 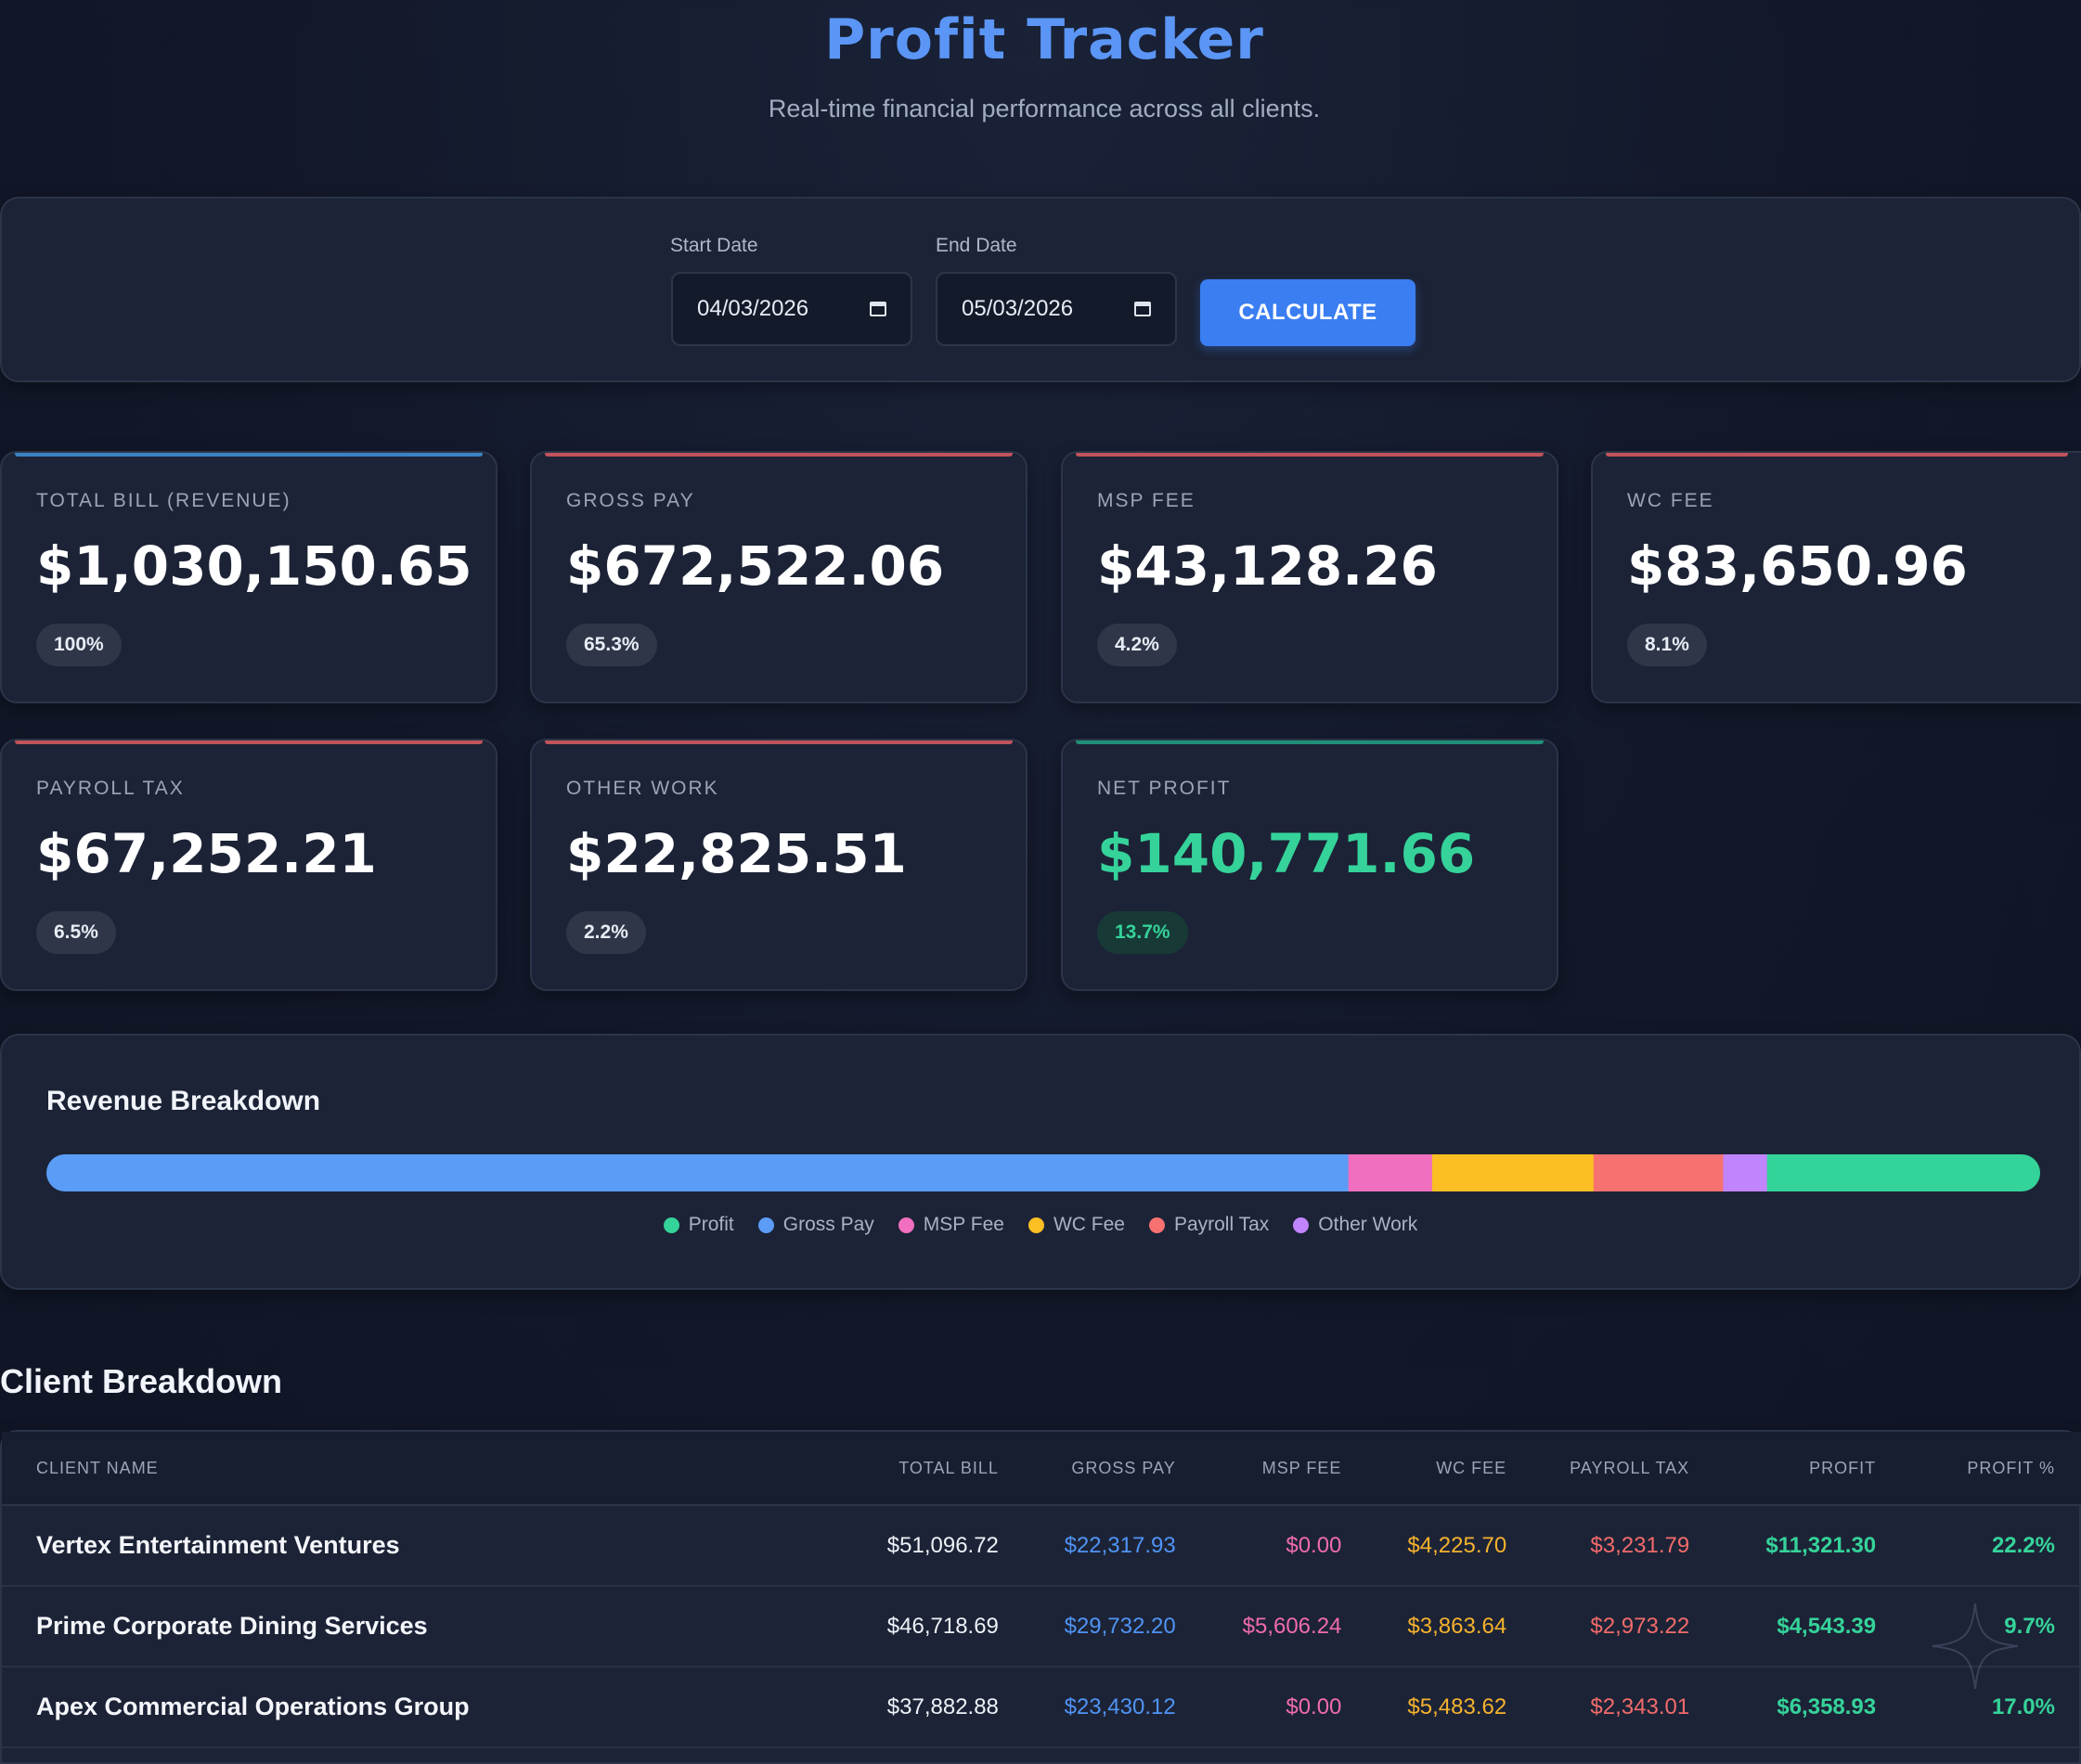 I want to click on cell-profit-percent: 17.0%, so click(x=1978, y=1708).